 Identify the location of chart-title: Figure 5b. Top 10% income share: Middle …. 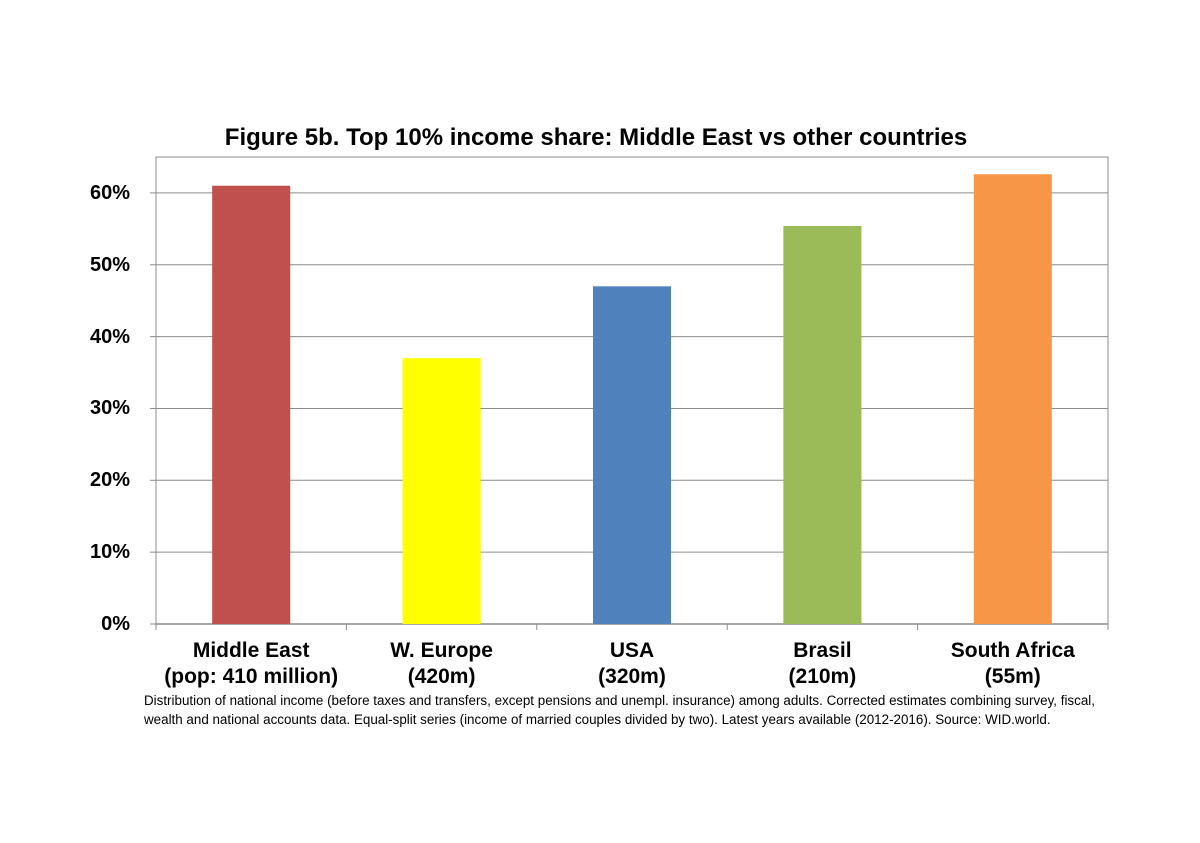
(596, 137).